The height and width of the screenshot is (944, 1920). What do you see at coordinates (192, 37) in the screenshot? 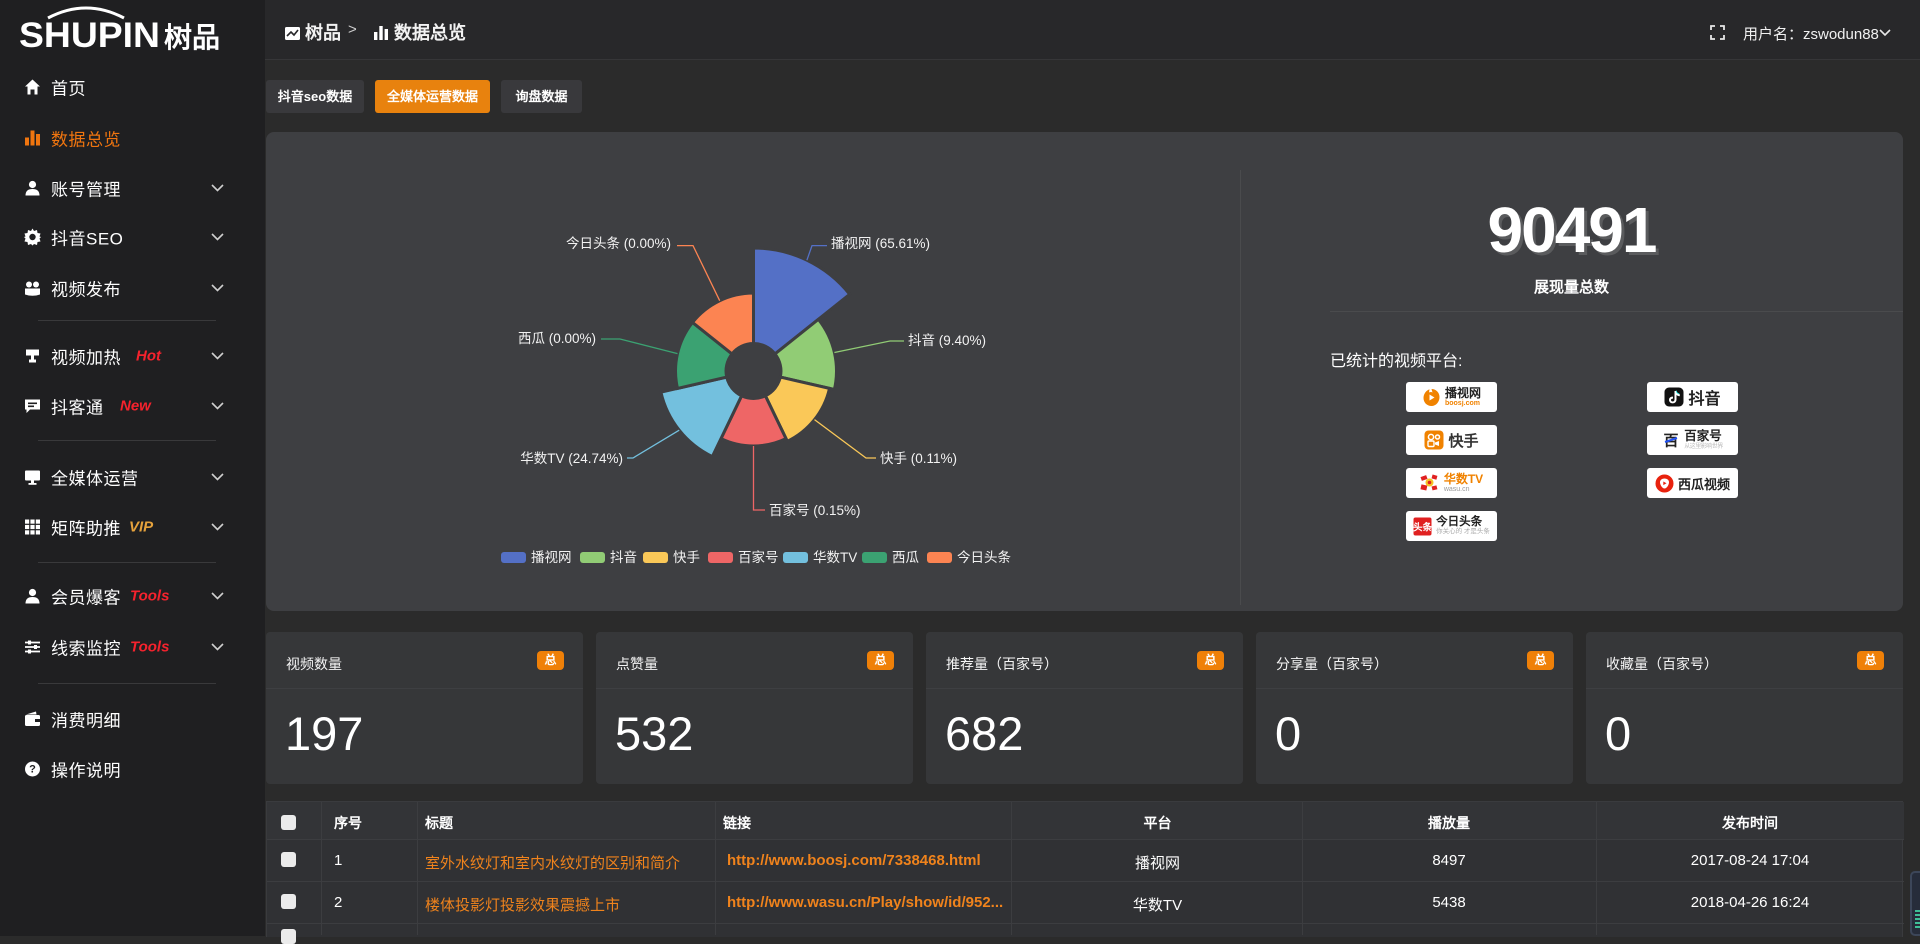
I see `svg-text: 树品` at bounding box center [192, 37].